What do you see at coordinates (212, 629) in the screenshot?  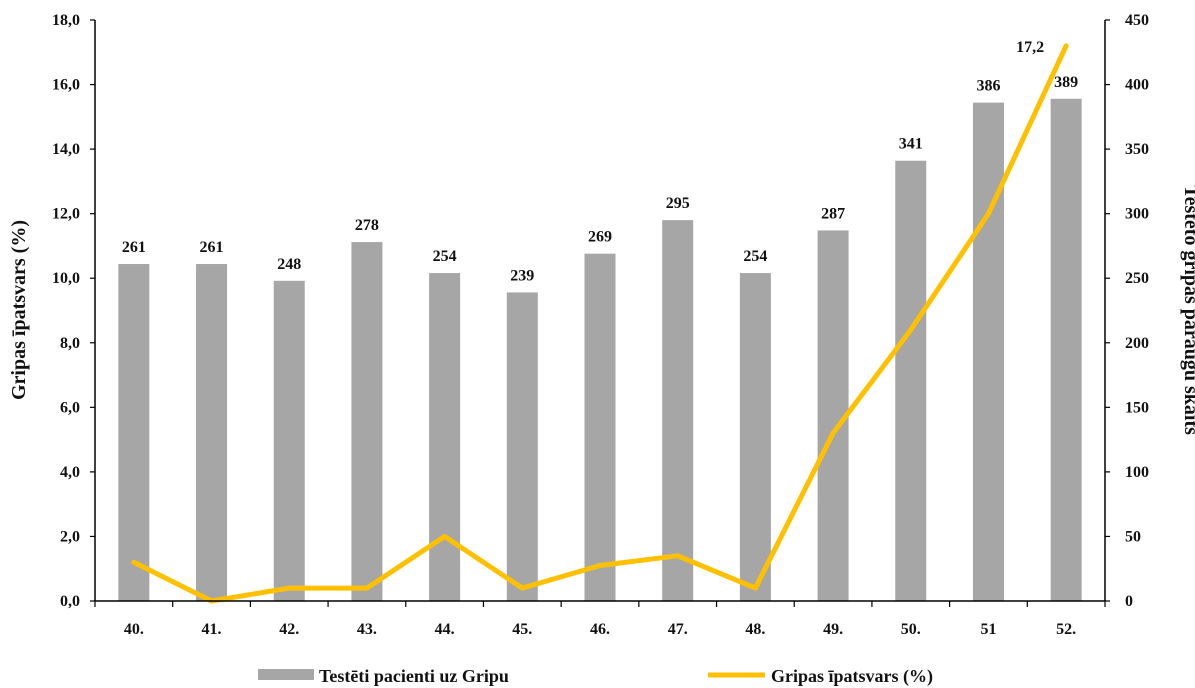 I see `x-tick-label: 41.` at bounding box center [212, 629].